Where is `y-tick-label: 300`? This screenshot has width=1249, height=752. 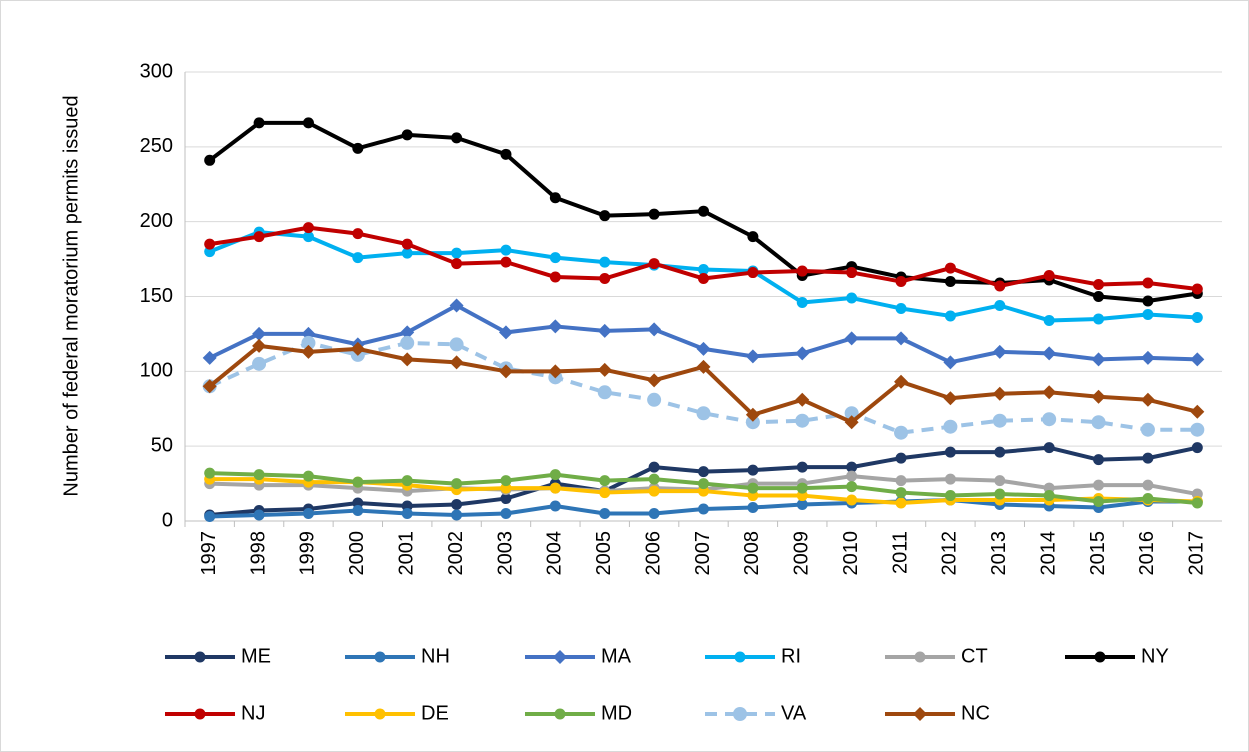
y-tick-label: 300 is located at coordinates (156, 71).